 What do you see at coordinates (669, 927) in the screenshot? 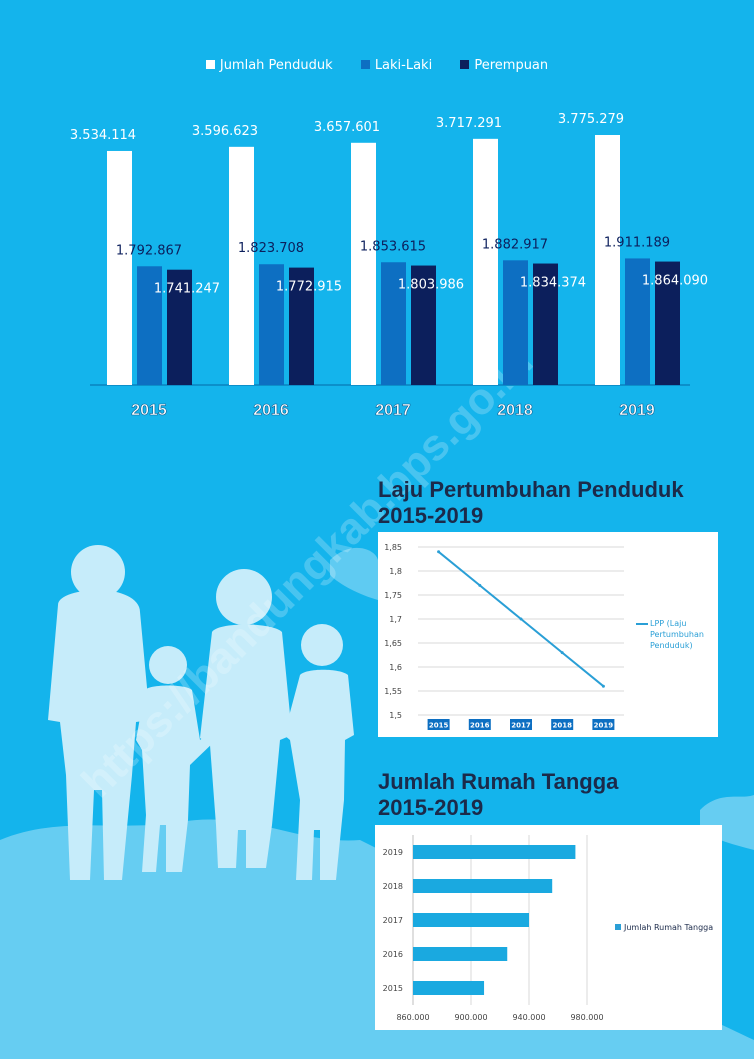
I see `rt-legend-label: Jumlah Rumah Tangga` at bounding box center [669, 927].